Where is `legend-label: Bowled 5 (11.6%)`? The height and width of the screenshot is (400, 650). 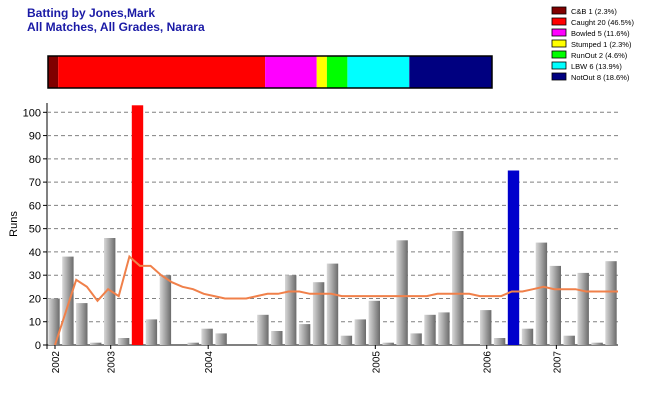
legend-label: Bowled 5 (11.6%) is located at coordinates (600, 33).